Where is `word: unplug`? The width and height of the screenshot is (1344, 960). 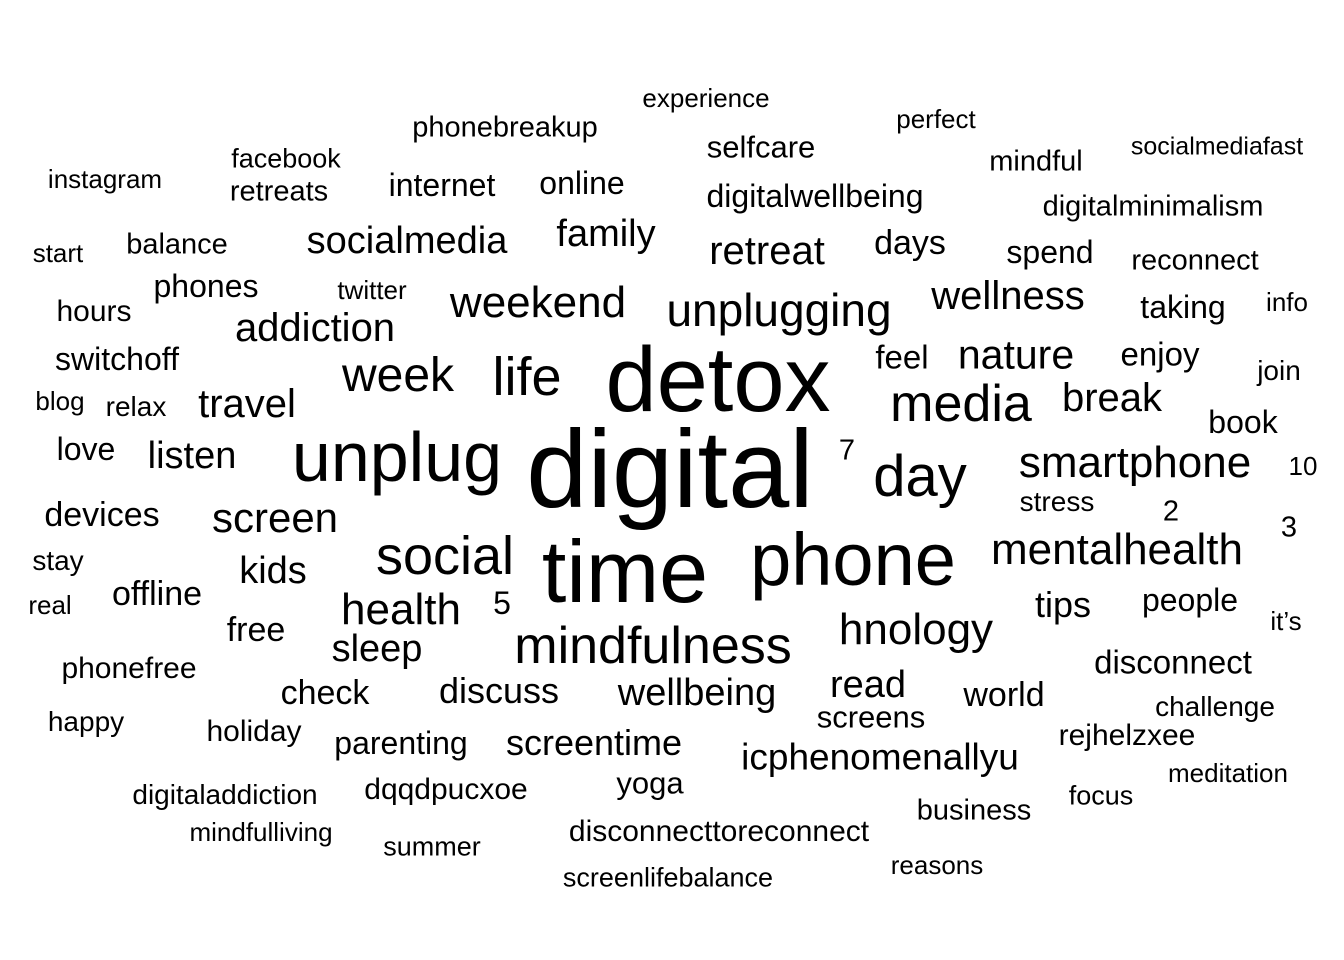 word: unplug is located at coordinates (397, 457).